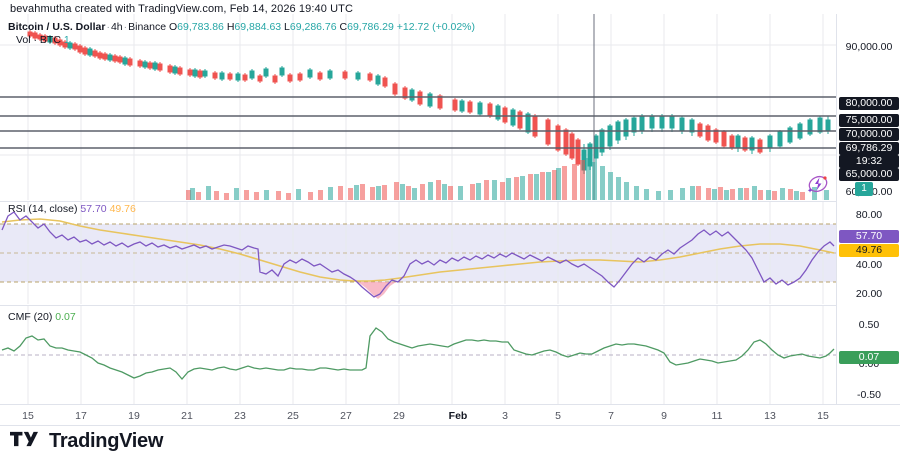 The height and width of the screenshot is (460, 900). I want to click on cmf-indicator-title: CMF (20) 0.07, so click(42, 317).